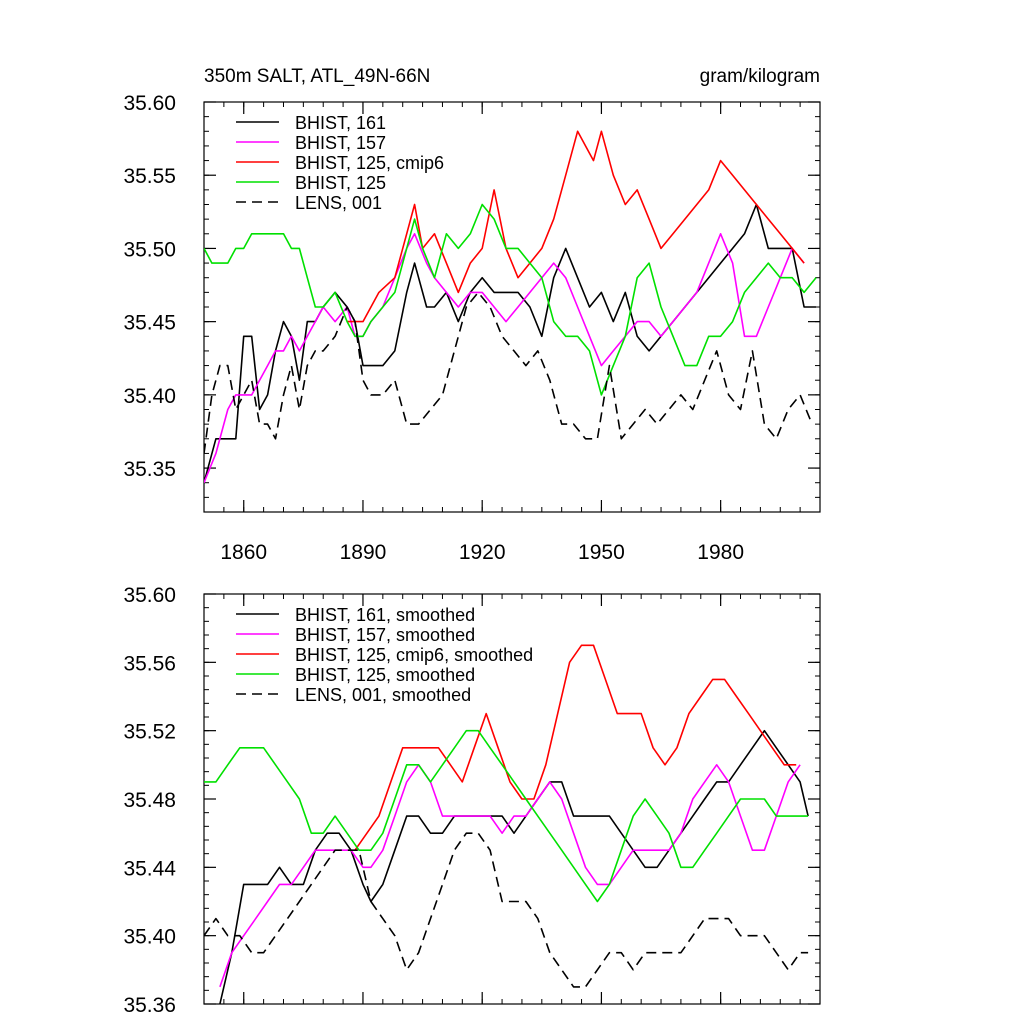 Image resolution: width=1024 pixels, height=1029 pixels. I want to click on series-line-bhist-125-smoothed, so click(506, 816).